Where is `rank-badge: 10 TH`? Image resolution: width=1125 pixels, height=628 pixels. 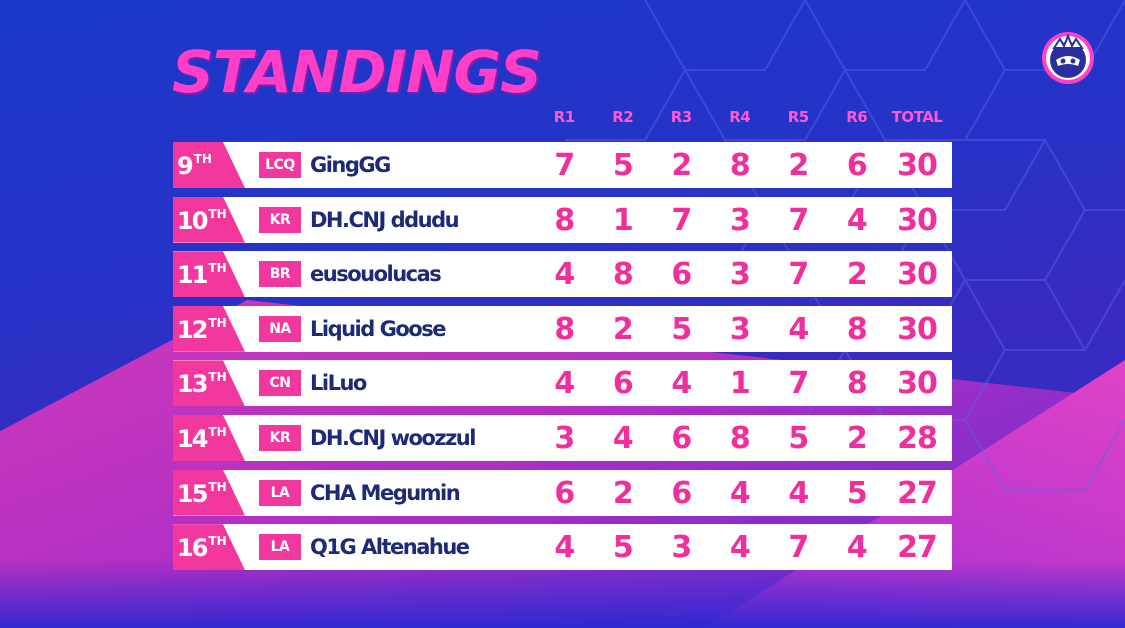
rank-badge: 10 TH is located at coordinates (209, 219).